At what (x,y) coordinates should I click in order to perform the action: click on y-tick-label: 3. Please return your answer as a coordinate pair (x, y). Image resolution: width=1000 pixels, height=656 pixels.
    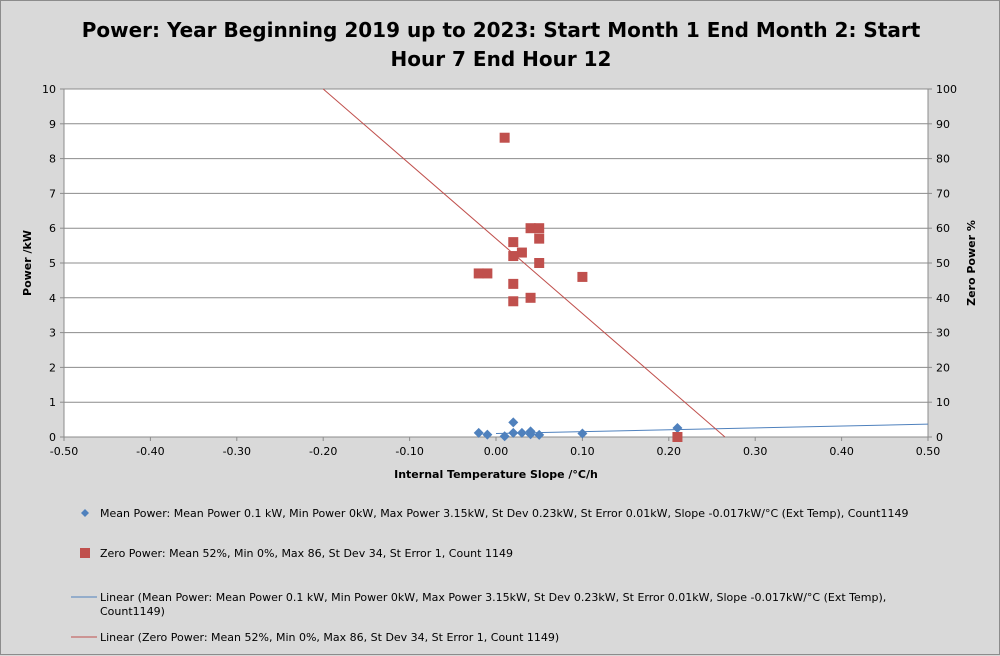
    Looking at the image, I should click on (52, 333).